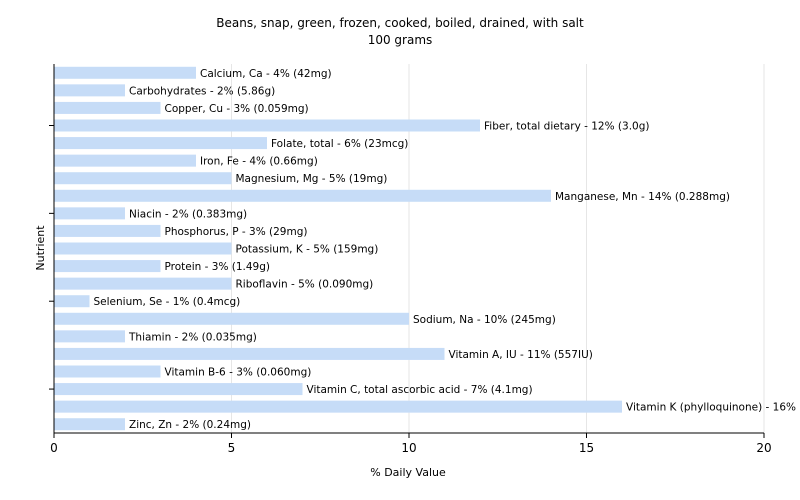 Image resolution: width=800 pixels, height=500 pixels. Describe the element at coordinates (763, 448) in the screenshot. I see `x-tick-label: 20` at that location.